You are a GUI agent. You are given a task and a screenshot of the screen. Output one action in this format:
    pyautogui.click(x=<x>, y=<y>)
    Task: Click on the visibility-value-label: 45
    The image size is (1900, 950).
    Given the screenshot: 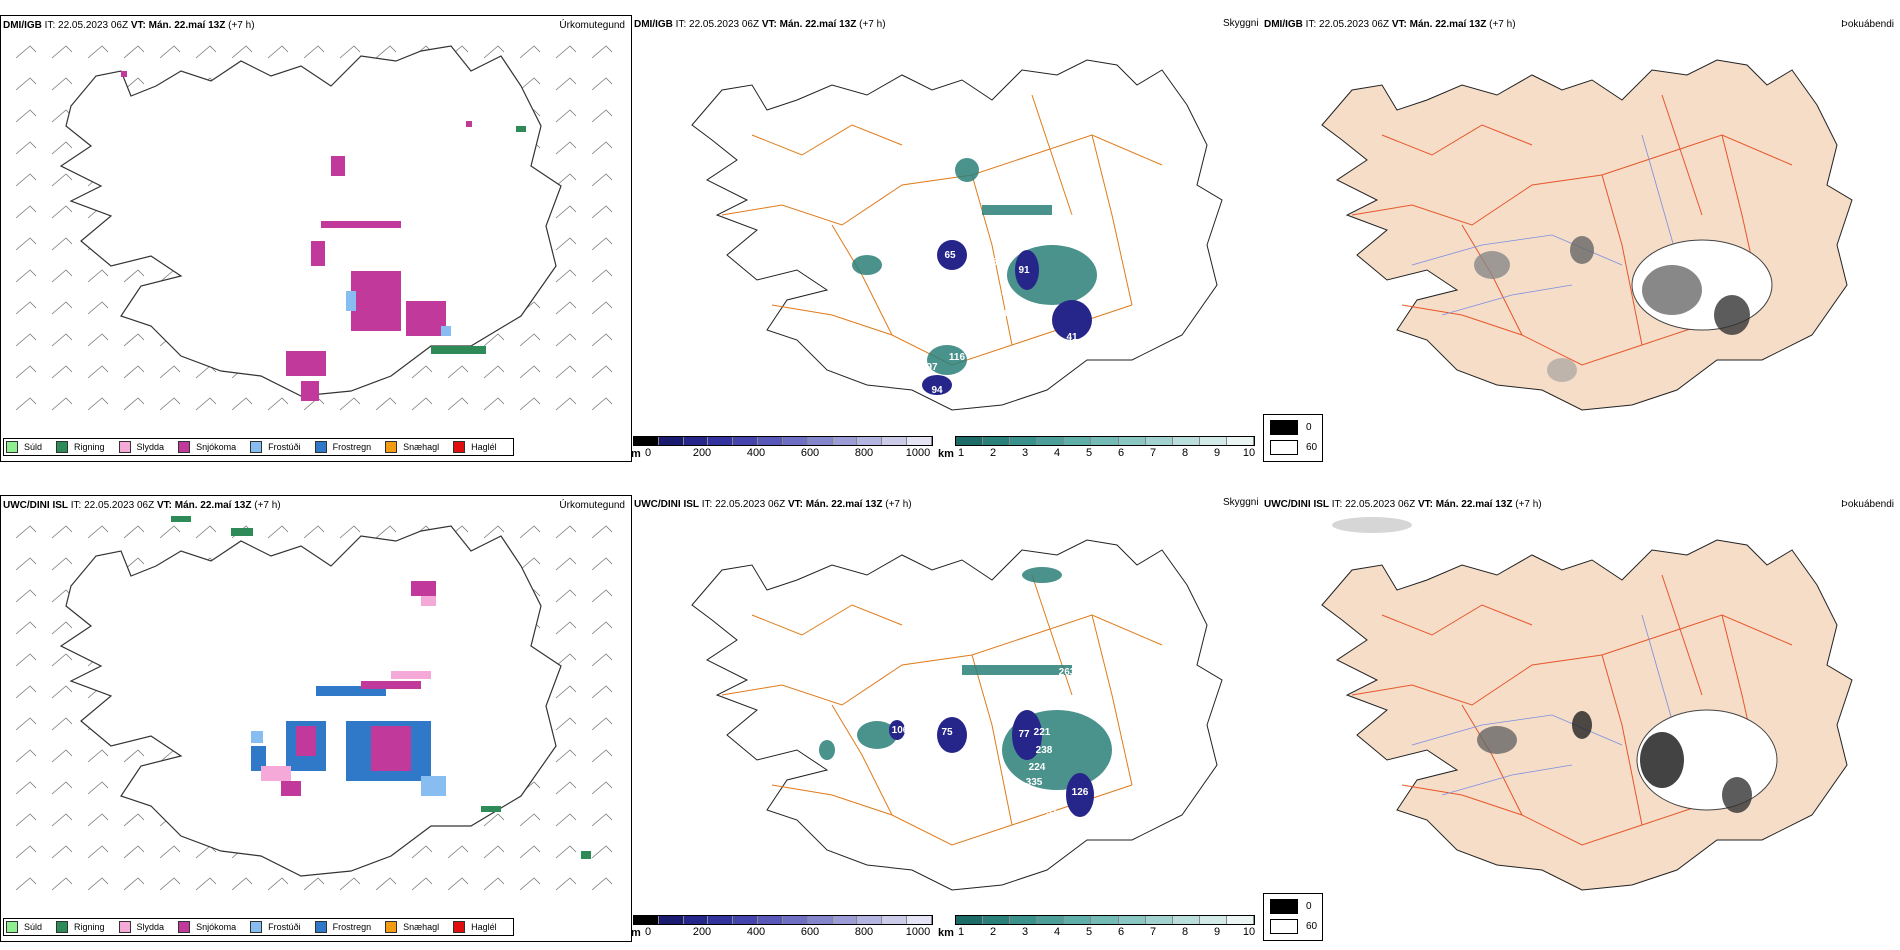 What is the action you would take?
    pyautogui.click(x=992, y=262)
    